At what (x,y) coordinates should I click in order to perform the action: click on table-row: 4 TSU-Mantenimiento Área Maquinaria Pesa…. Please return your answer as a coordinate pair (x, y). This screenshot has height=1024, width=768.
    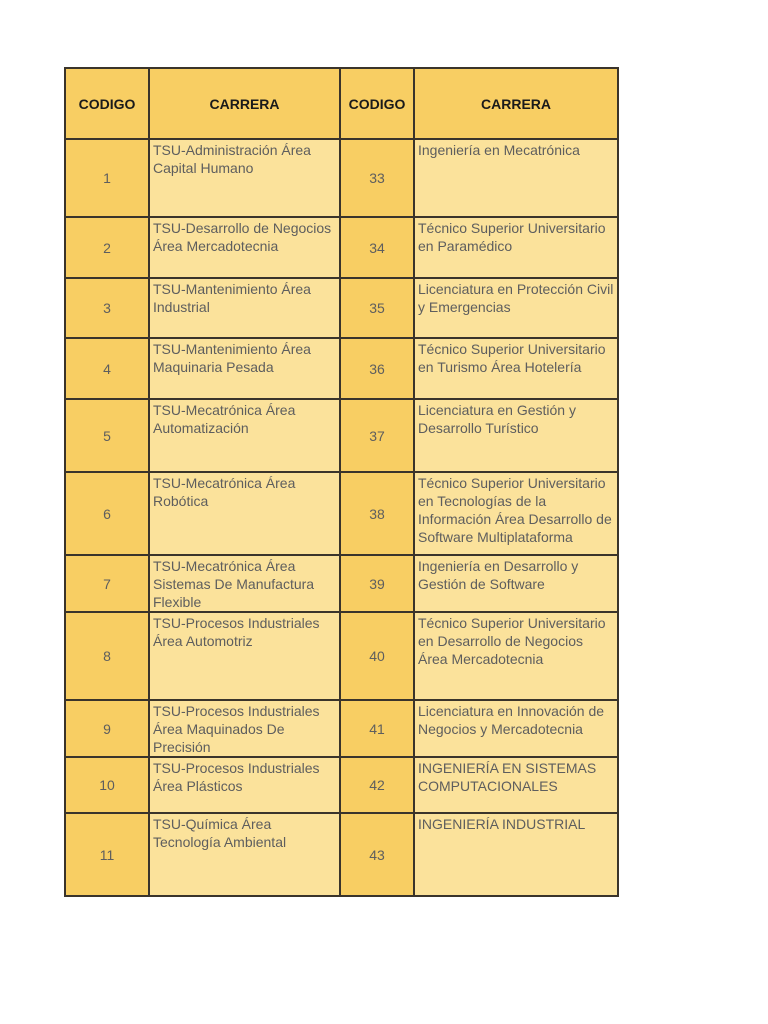
    Looking at the image, I should click on (341, 368).